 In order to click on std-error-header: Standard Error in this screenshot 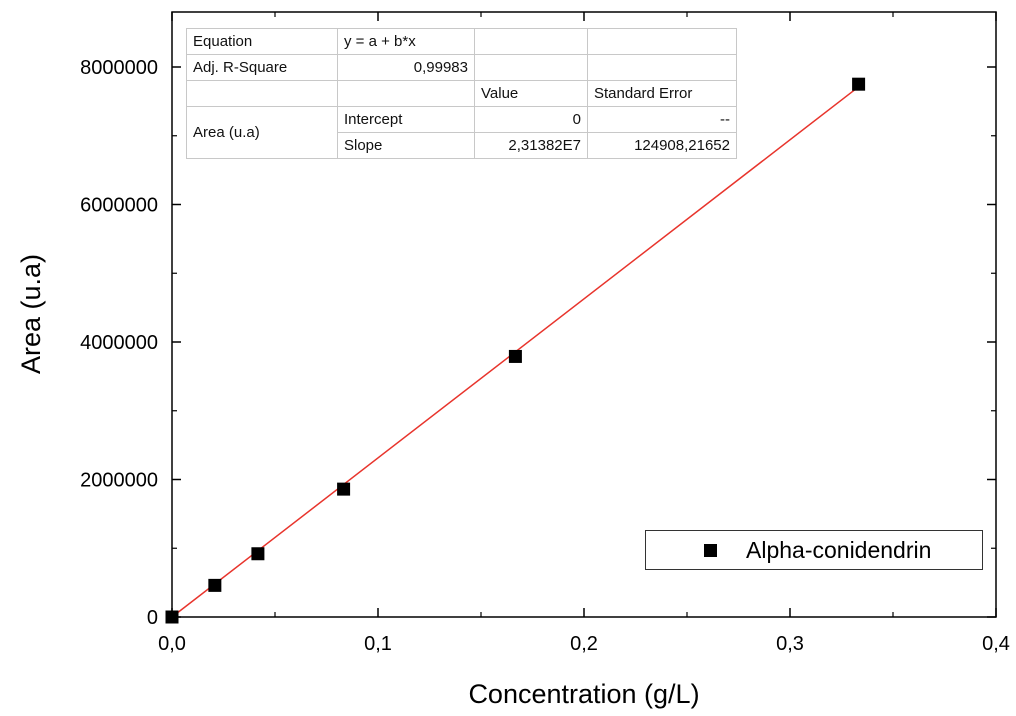, I will do `click(662, 93)`.